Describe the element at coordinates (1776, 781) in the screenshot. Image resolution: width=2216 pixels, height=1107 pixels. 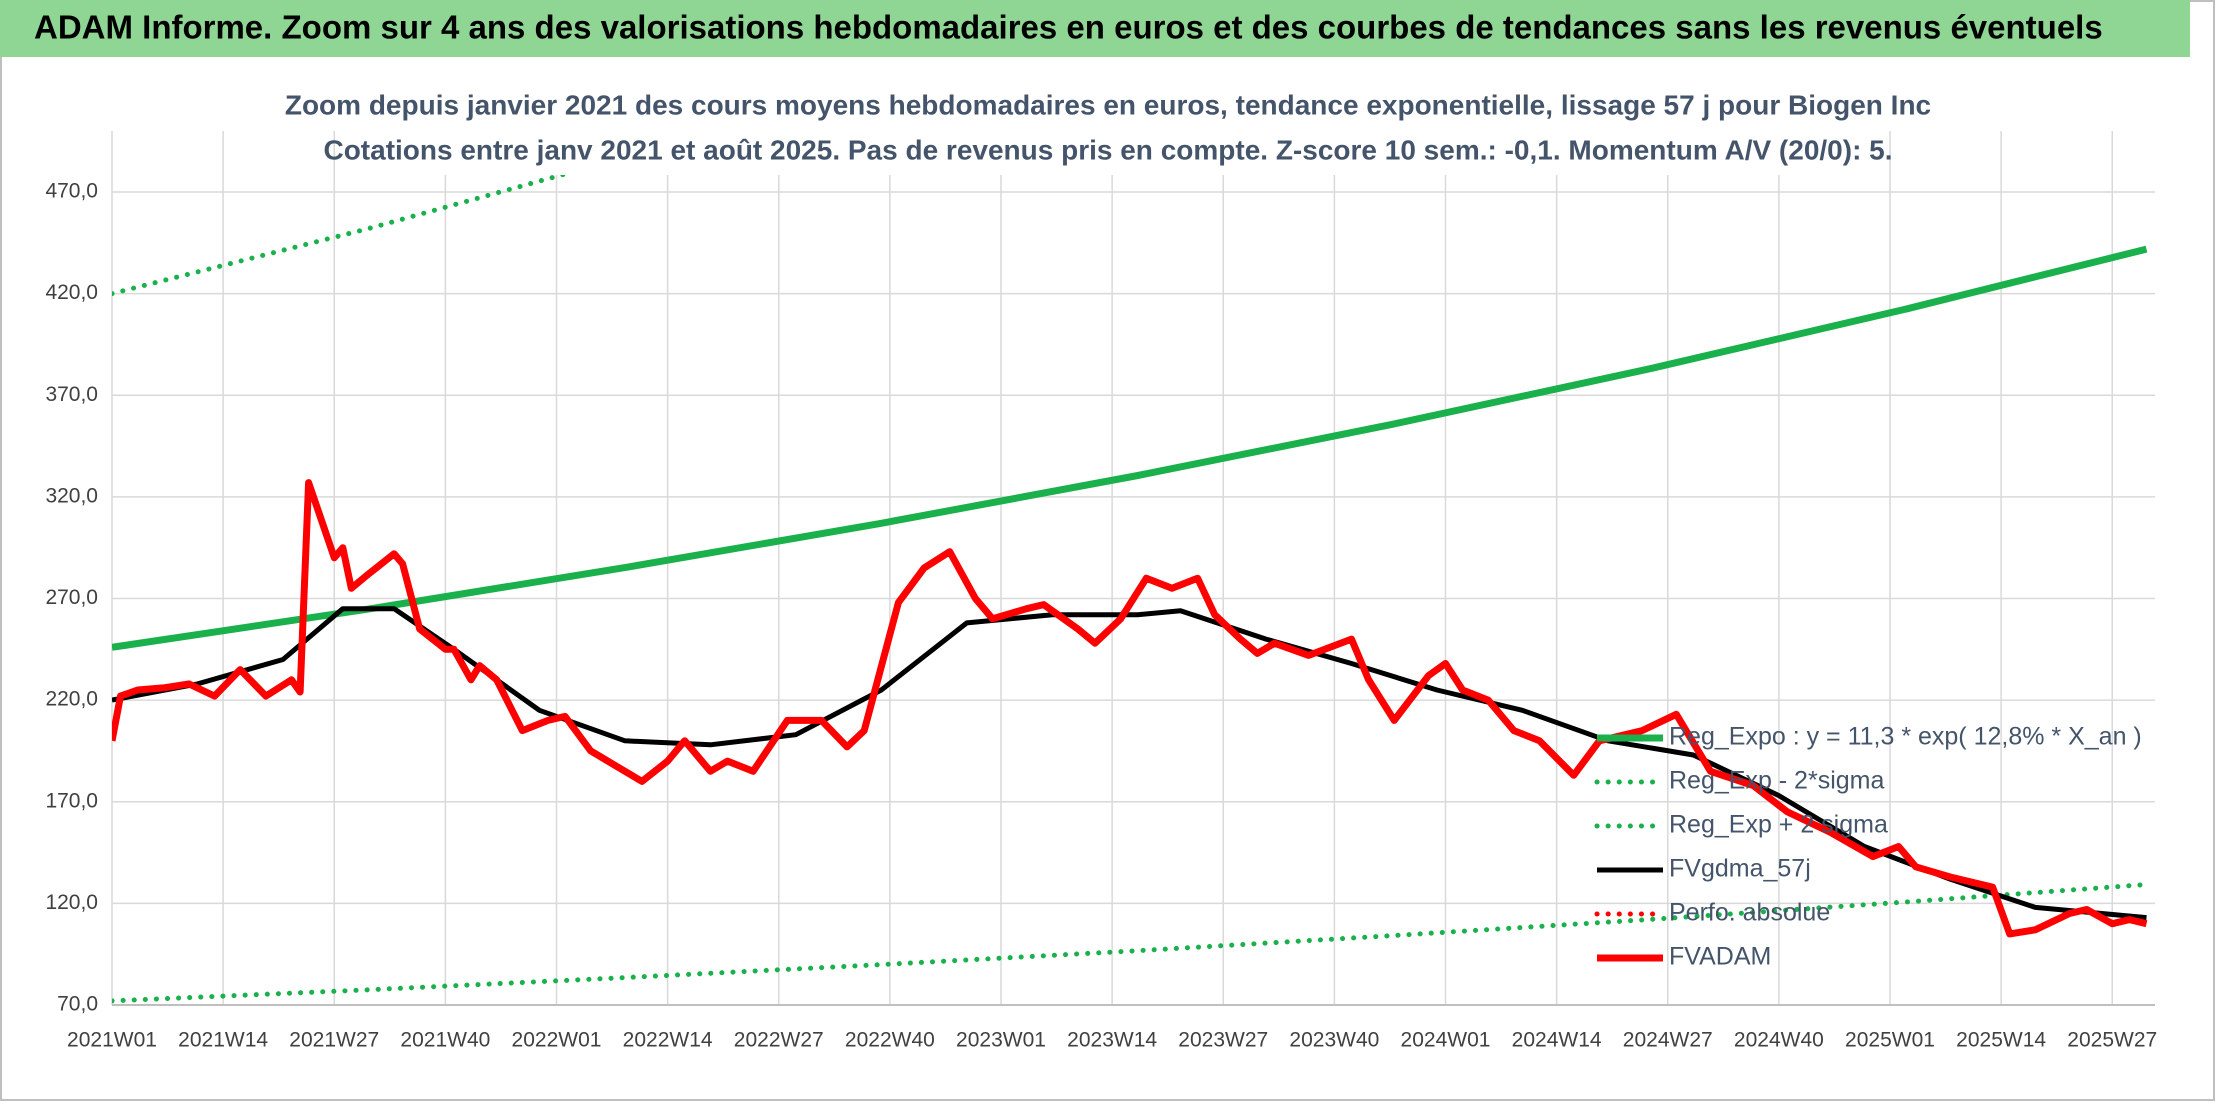
I see `legend-label: Reg_Exp - 2*sigma` at that location.